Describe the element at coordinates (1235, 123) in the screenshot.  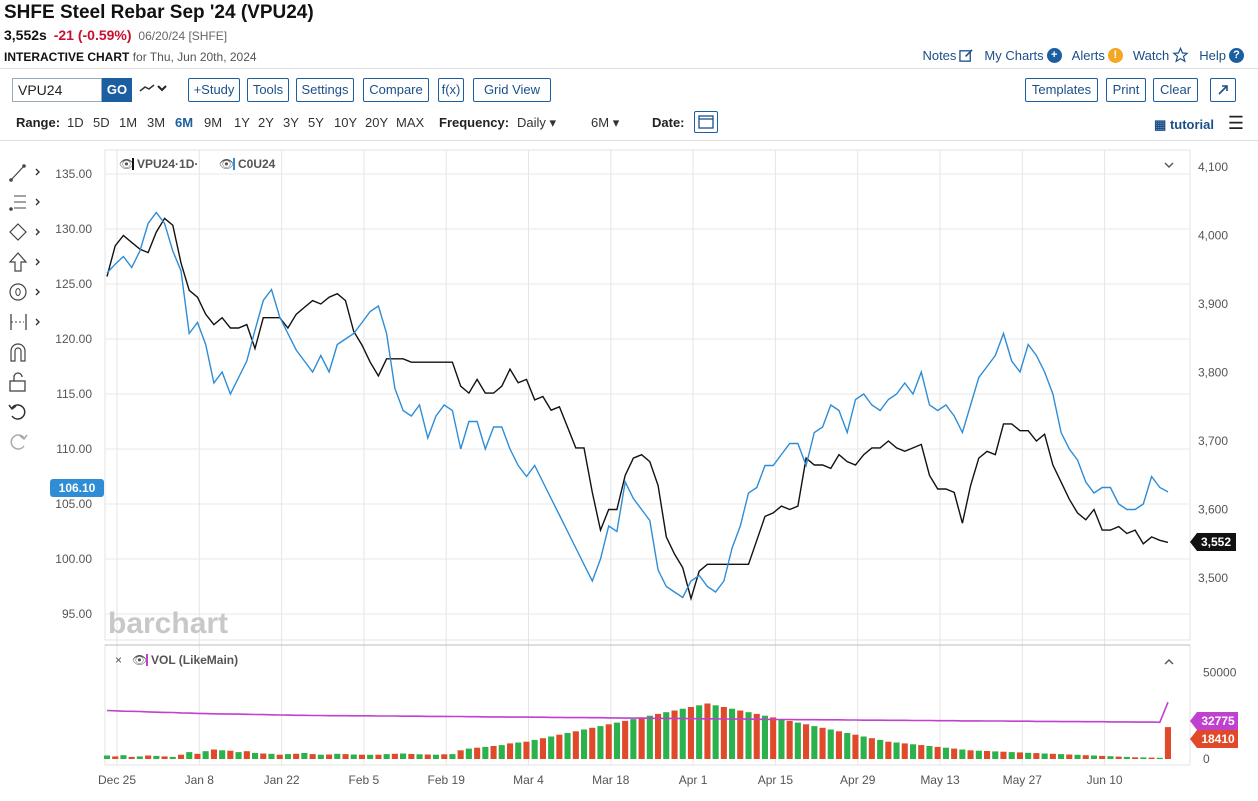
I see `menu-icon: ☰` at that location.